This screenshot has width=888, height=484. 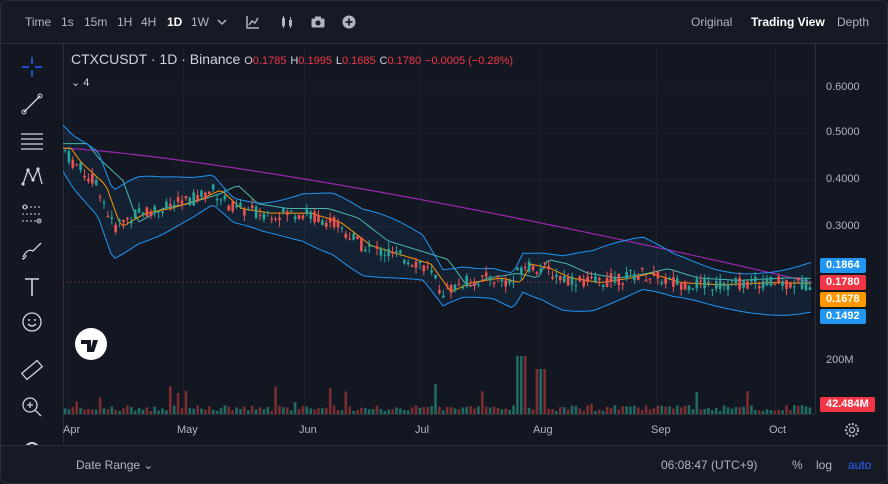 What do you see at coordinates (788, 22) in the screenshot?
I see `view-trading-view: Trading View` at bounding box center [788, 22].